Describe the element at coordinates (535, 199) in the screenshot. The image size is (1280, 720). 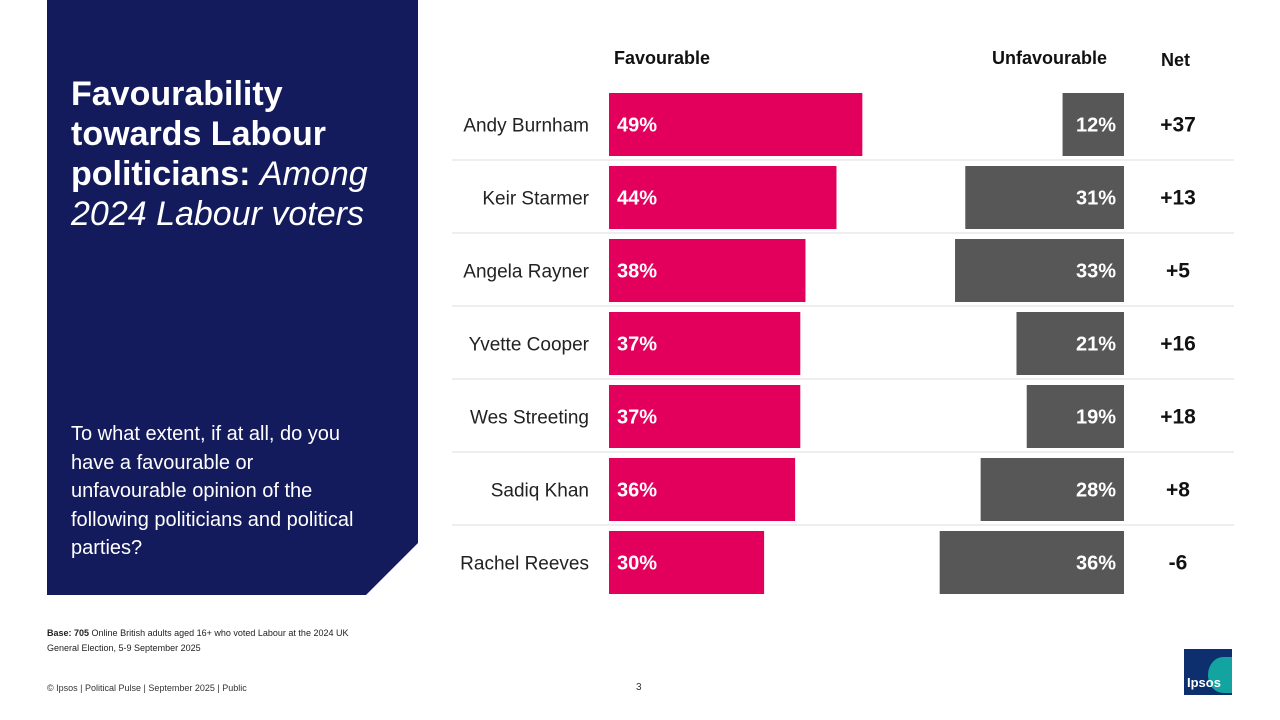
I see `category-label: Keir Starmer` at that location.